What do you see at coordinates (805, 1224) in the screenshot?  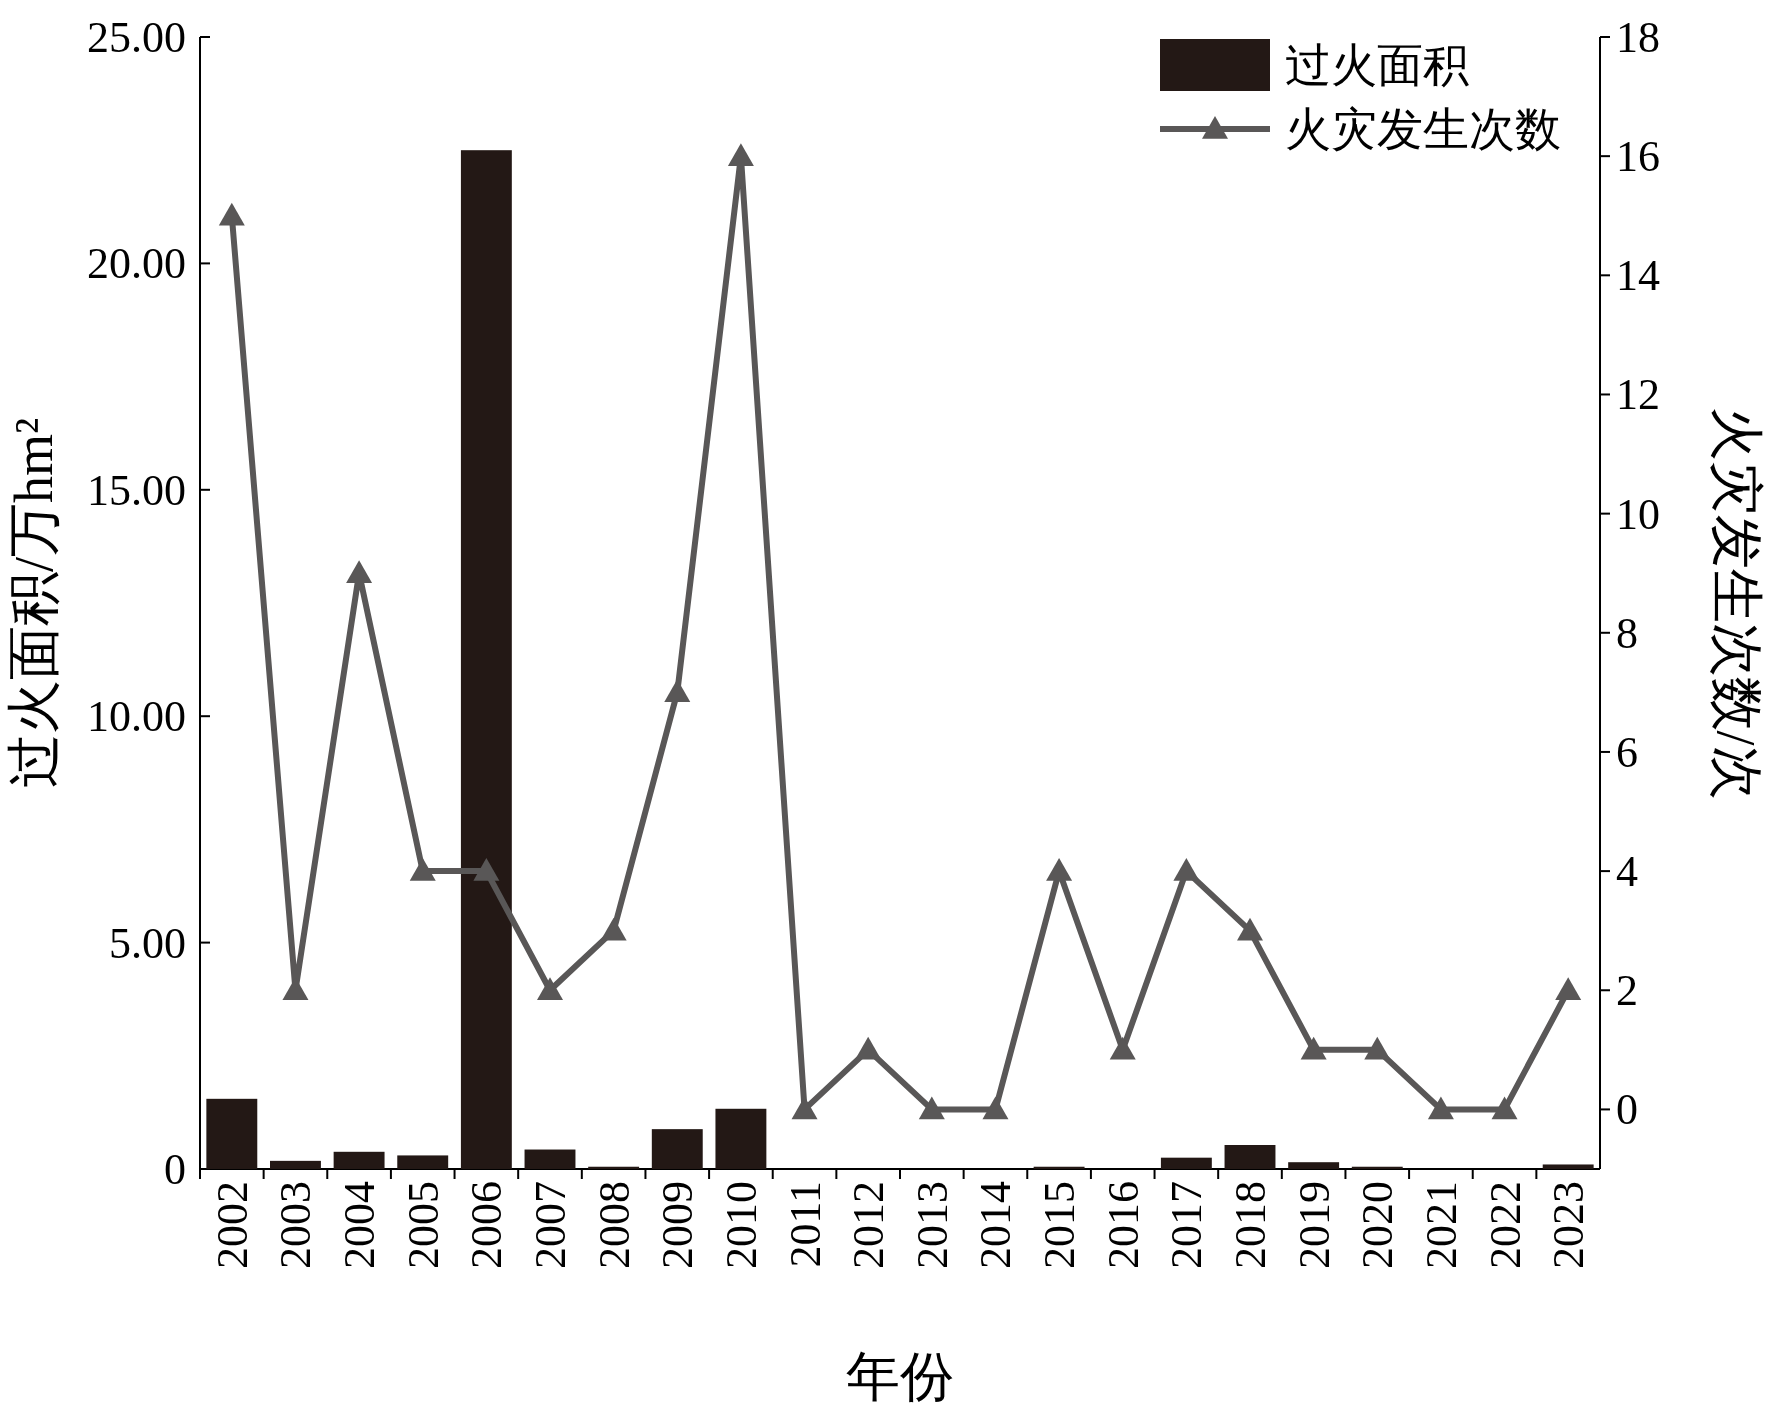 I see `x-tick-label: 2011` at bounding box center [805, 1224].